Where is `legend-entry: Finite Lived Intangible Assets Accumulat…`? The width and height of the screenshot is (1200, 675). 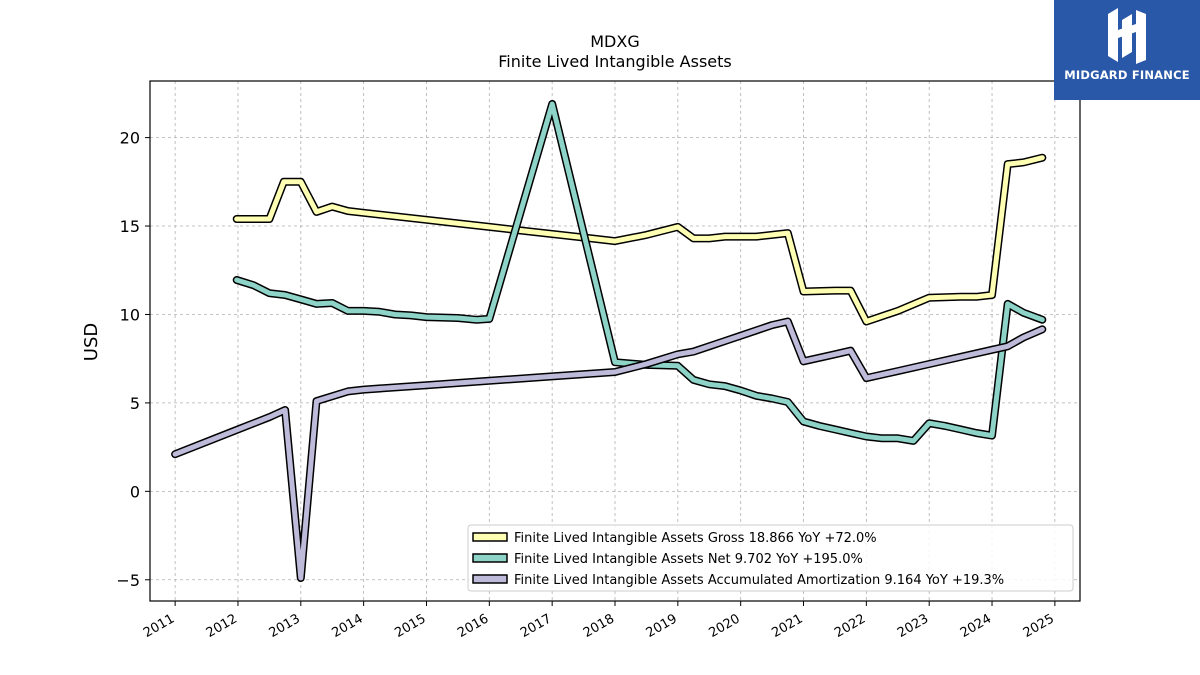 legend-entry: Finite Lived Intangible Assets Accumulat… is located at coordinates (759, 580).